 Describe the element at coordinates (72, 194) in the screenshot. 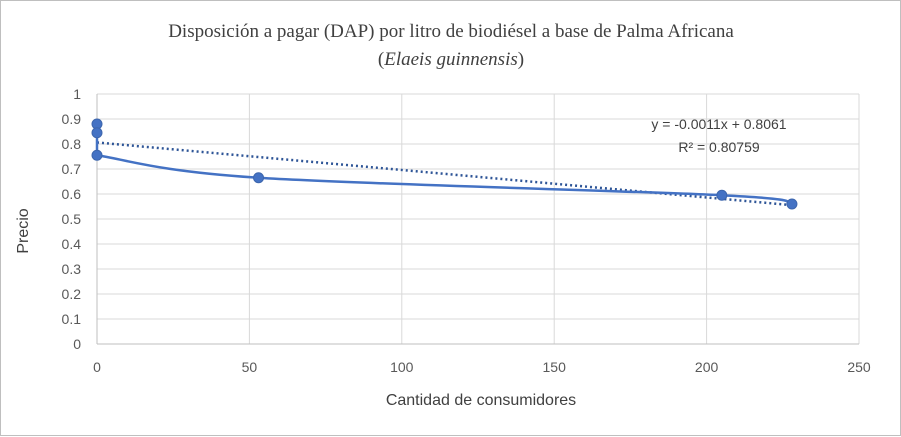

I see `y-tick-label: 0.6` at that location.